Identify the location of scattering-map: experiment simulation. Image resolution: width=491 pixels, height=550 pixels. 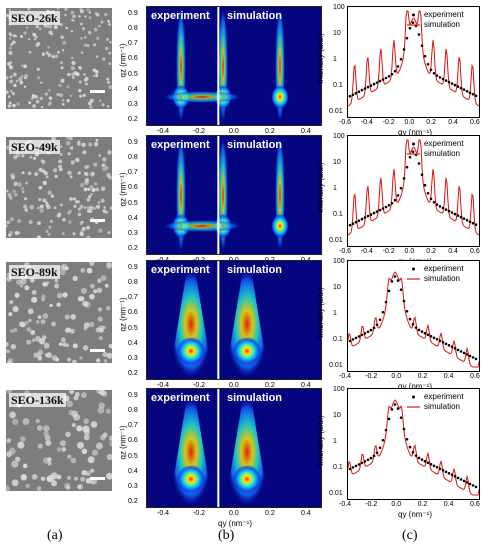
(234, 66).